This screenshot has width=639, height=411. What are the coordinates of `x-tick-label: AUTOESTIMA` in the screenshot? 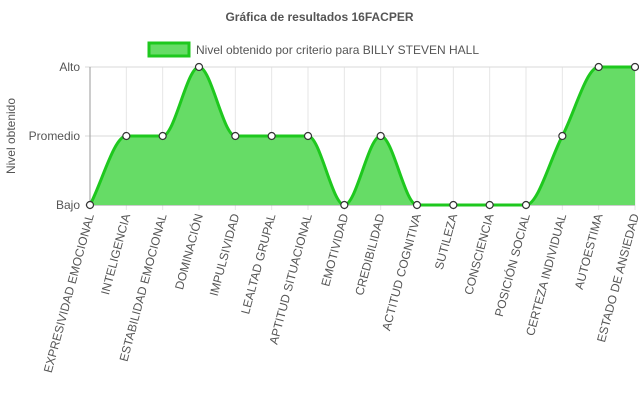 It's located at (589, 251).